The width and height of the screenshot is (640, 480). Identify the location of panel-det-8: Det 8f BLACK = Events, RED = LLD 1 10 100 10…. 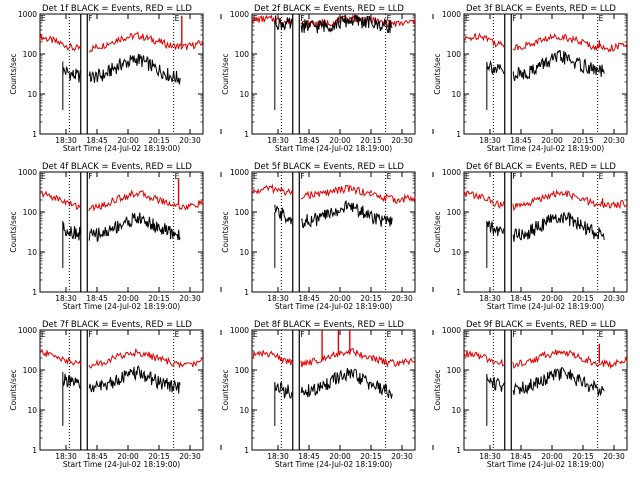
(327, 394).